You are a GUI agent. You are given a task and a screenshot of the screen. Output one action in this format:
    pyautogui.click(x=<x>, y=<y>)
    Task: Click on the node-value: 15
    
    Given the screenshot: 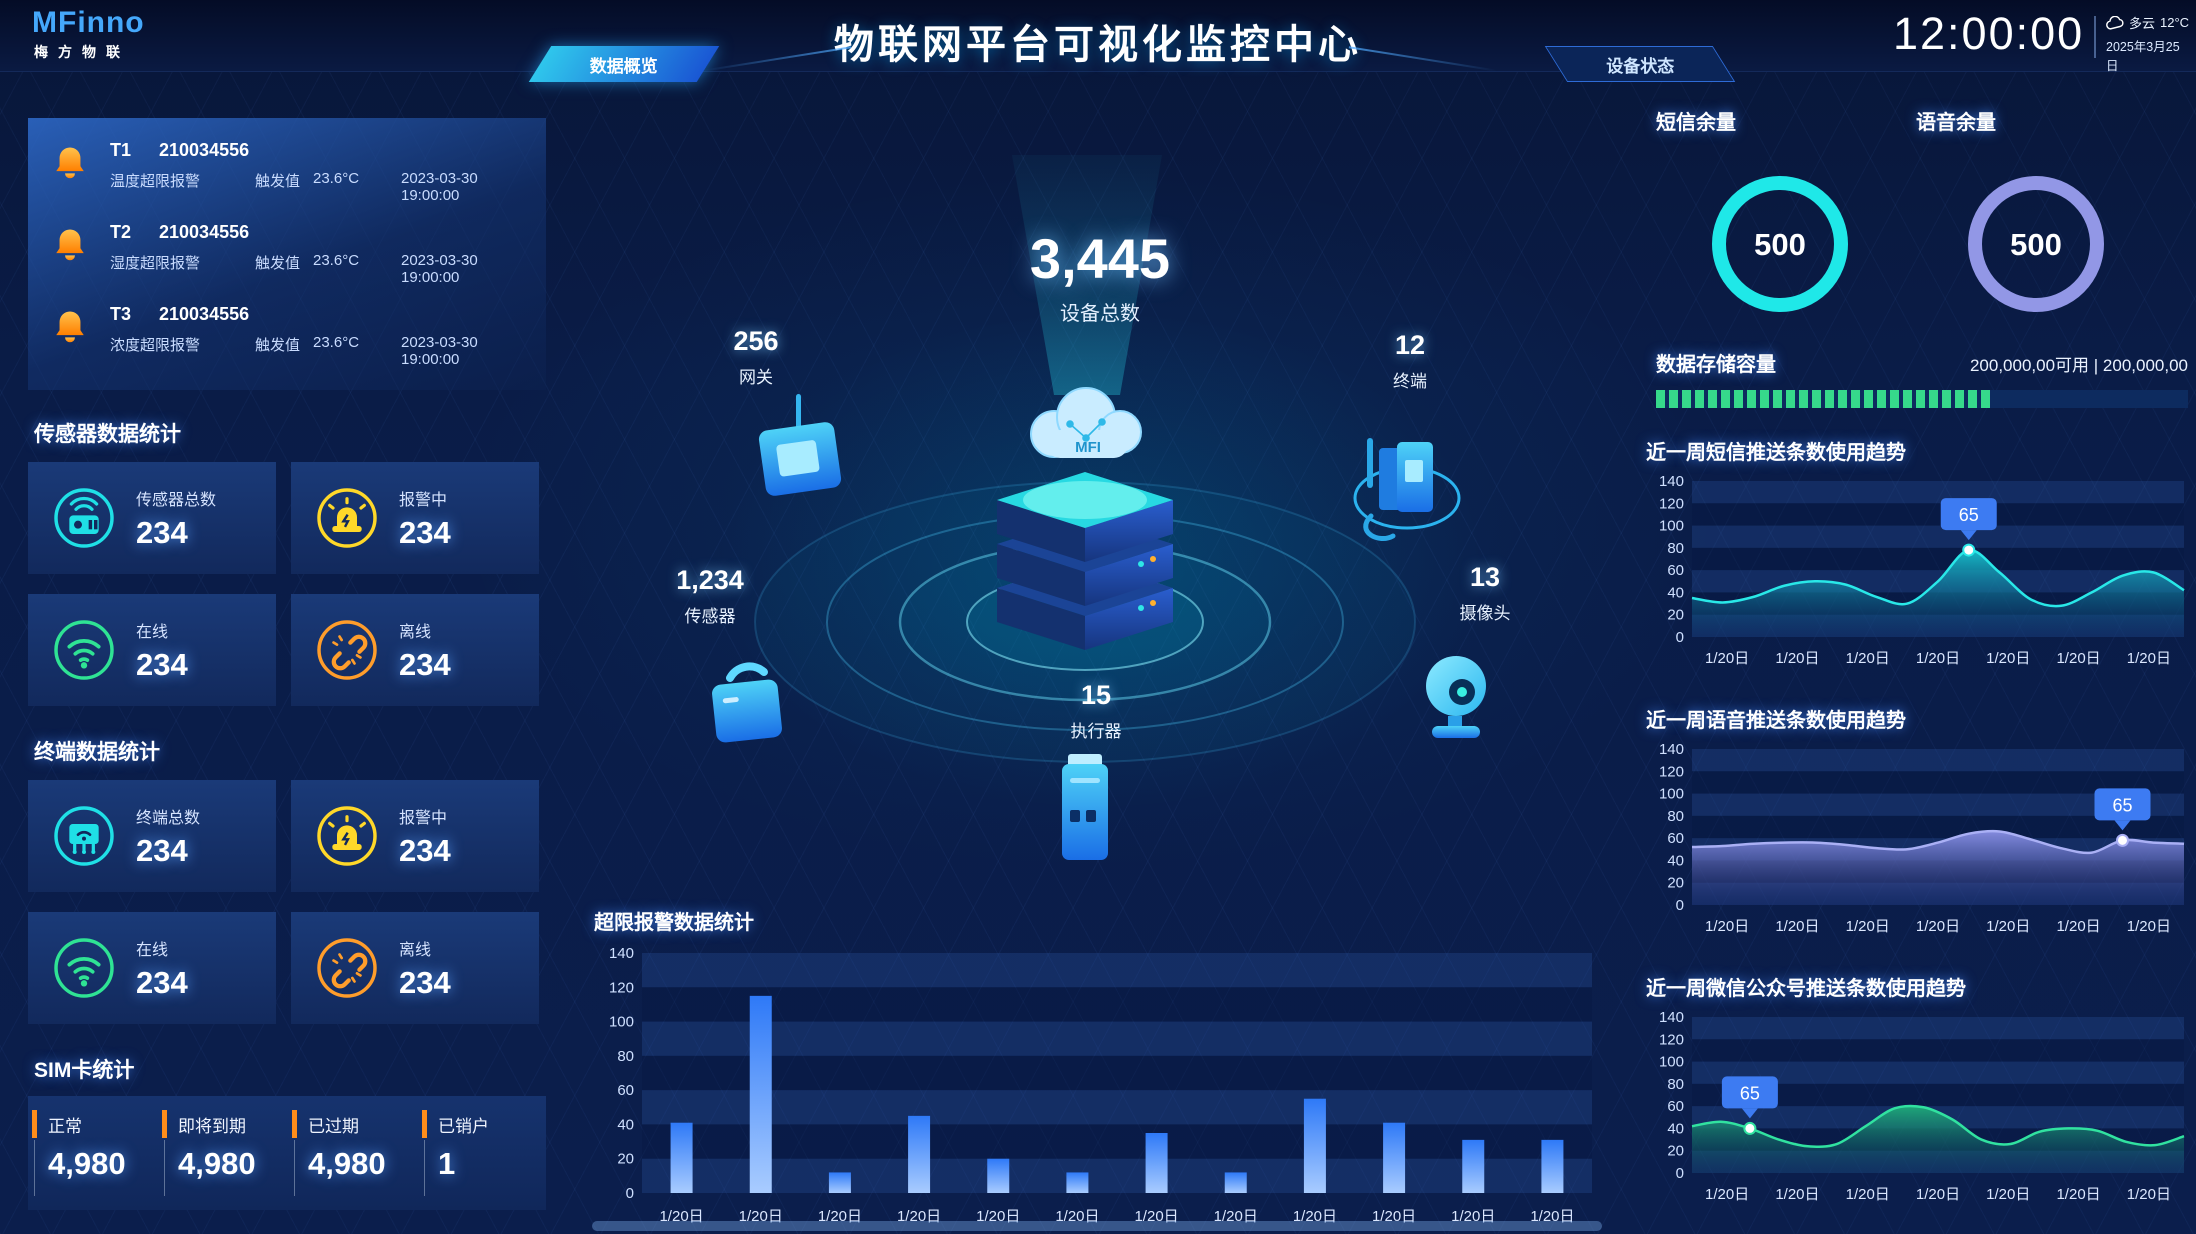 What is the action you would take?
    pyautogui.click(x=1096, y=695)
    